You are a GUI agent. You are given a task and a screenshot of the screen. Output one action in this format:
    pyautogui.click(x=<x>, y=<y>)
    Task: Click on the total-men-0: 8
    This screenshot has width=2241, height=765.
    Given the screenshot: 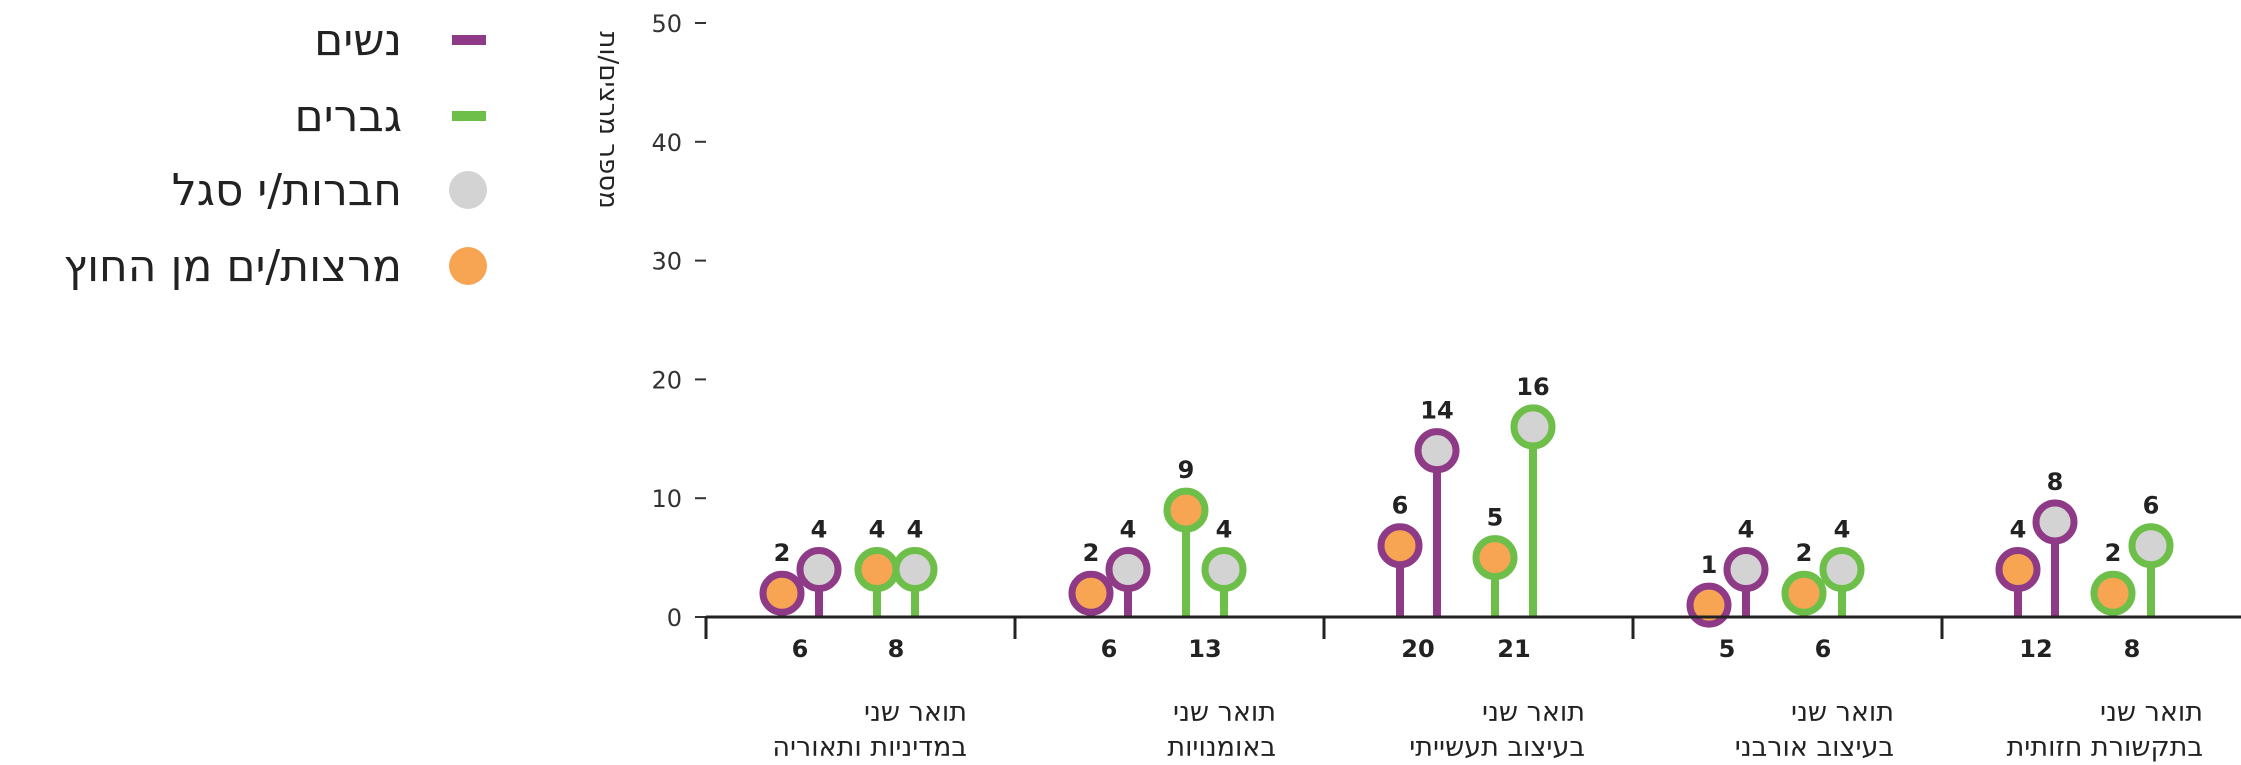 What is the action you would take?
    pyautogui.click(x=2132, y=649)
    